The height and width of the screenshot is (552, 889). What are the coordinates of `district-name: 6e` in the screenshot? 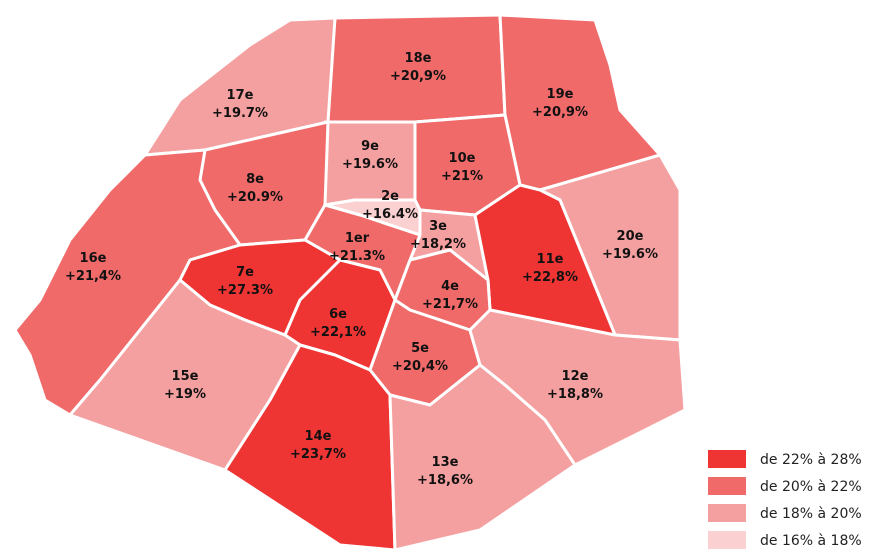 It's located at (338, 314).